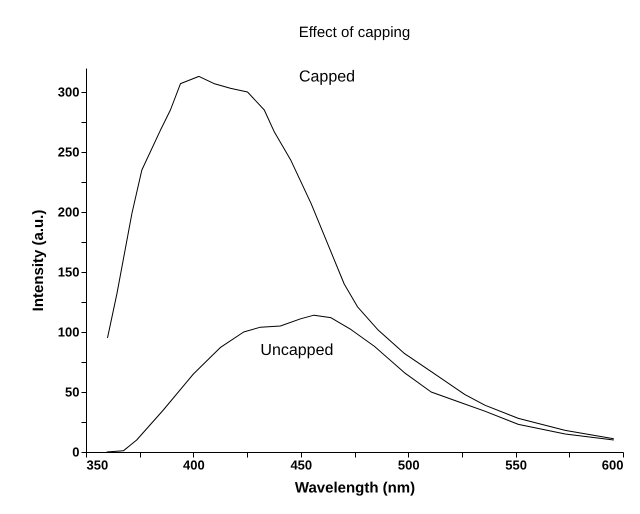  Describe the element at coordinates (69, 92) in the screenshot. I see `y-tick-label: 300` at that location.